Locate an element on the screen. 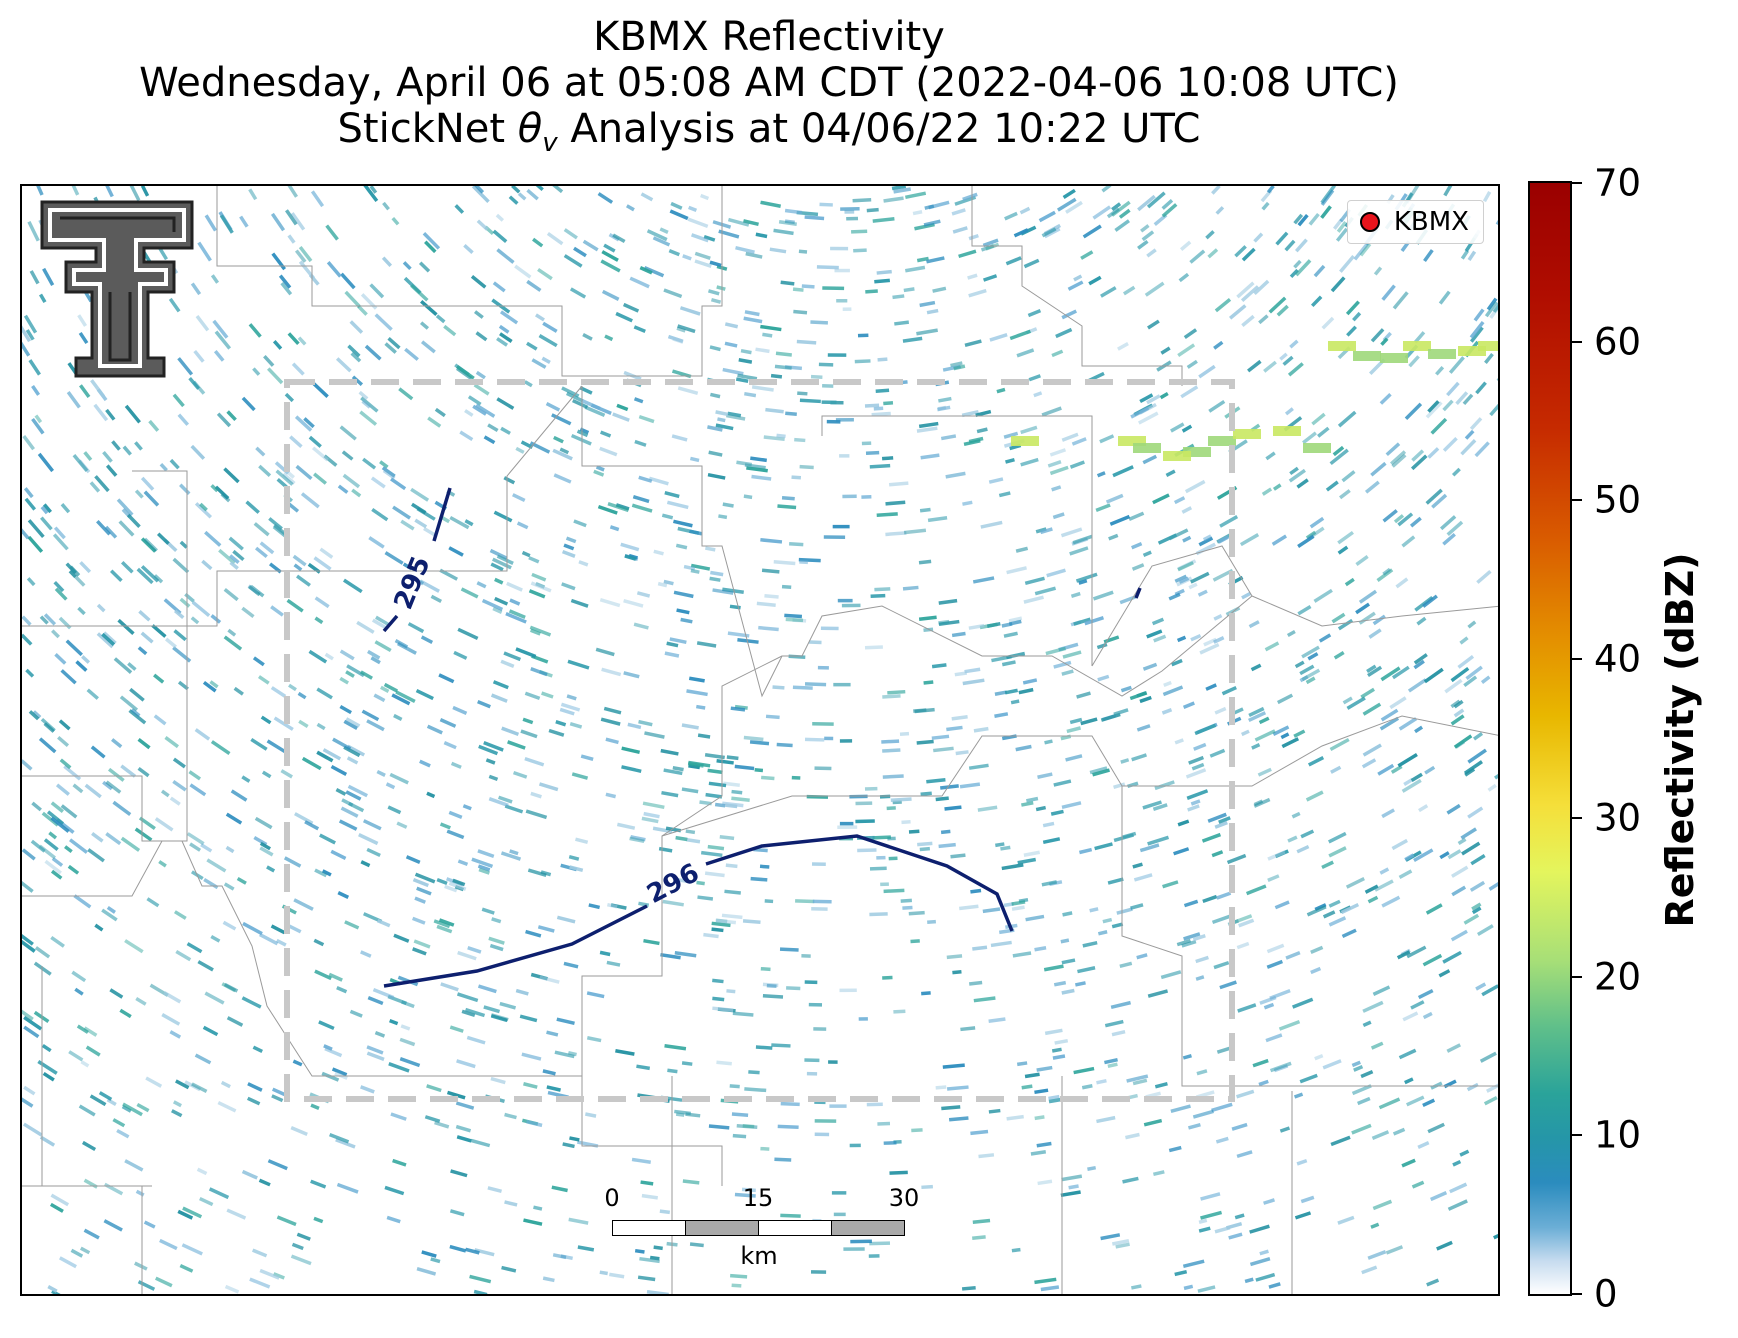 This screenshot has width=1738, height=1338. colorbar-tick-label: 40 is located at coordinates (1618, 659).